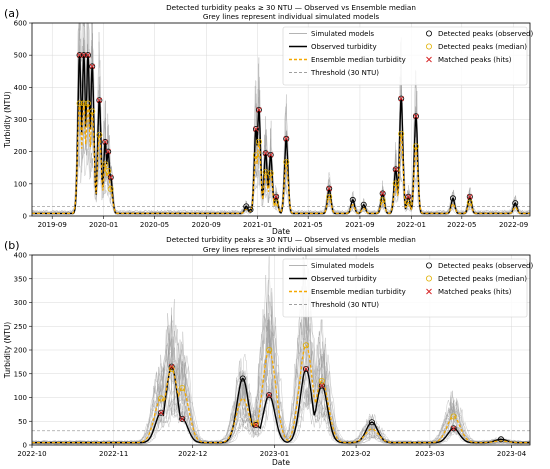 Image resolution: width=550 pixels, height=469 pixels. What do you see at coordinates (31, 454) in the screenshot?
I see `x-tick-label: 2022-10` at bounding box center [31, 454].